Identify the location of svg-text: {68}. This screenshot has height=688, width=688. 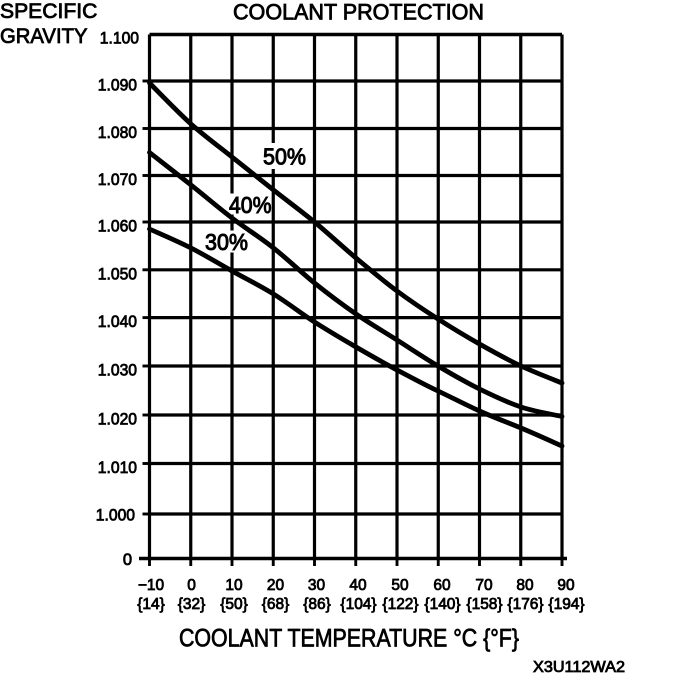
(276, 604).